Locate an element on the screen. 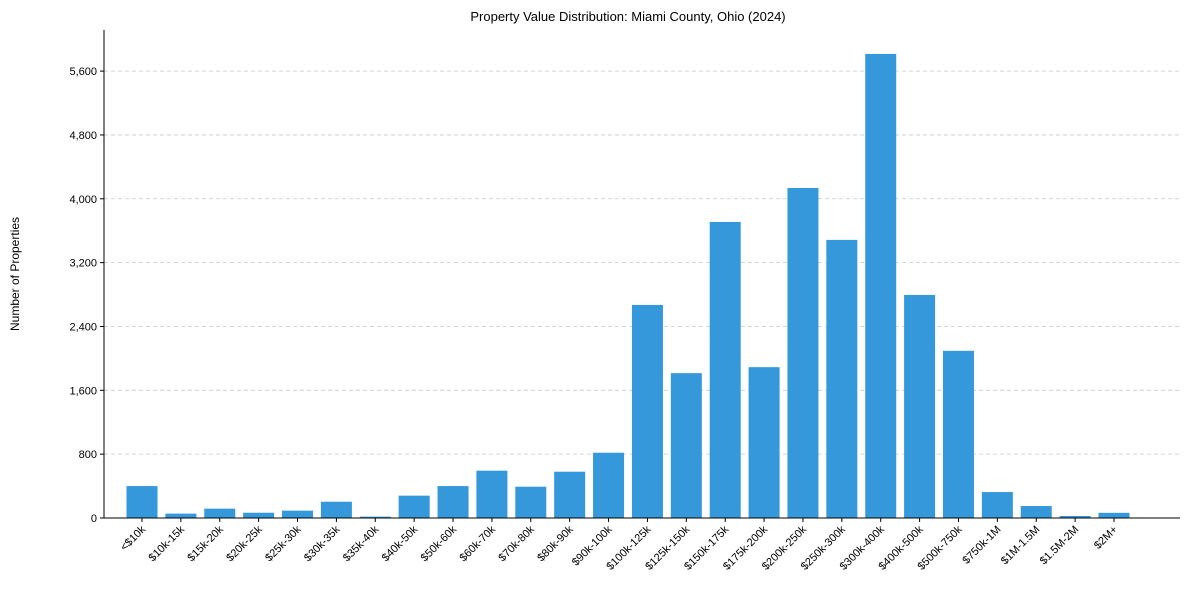  x-tick-label: $750k-1M is located at coordinates (981, 545).